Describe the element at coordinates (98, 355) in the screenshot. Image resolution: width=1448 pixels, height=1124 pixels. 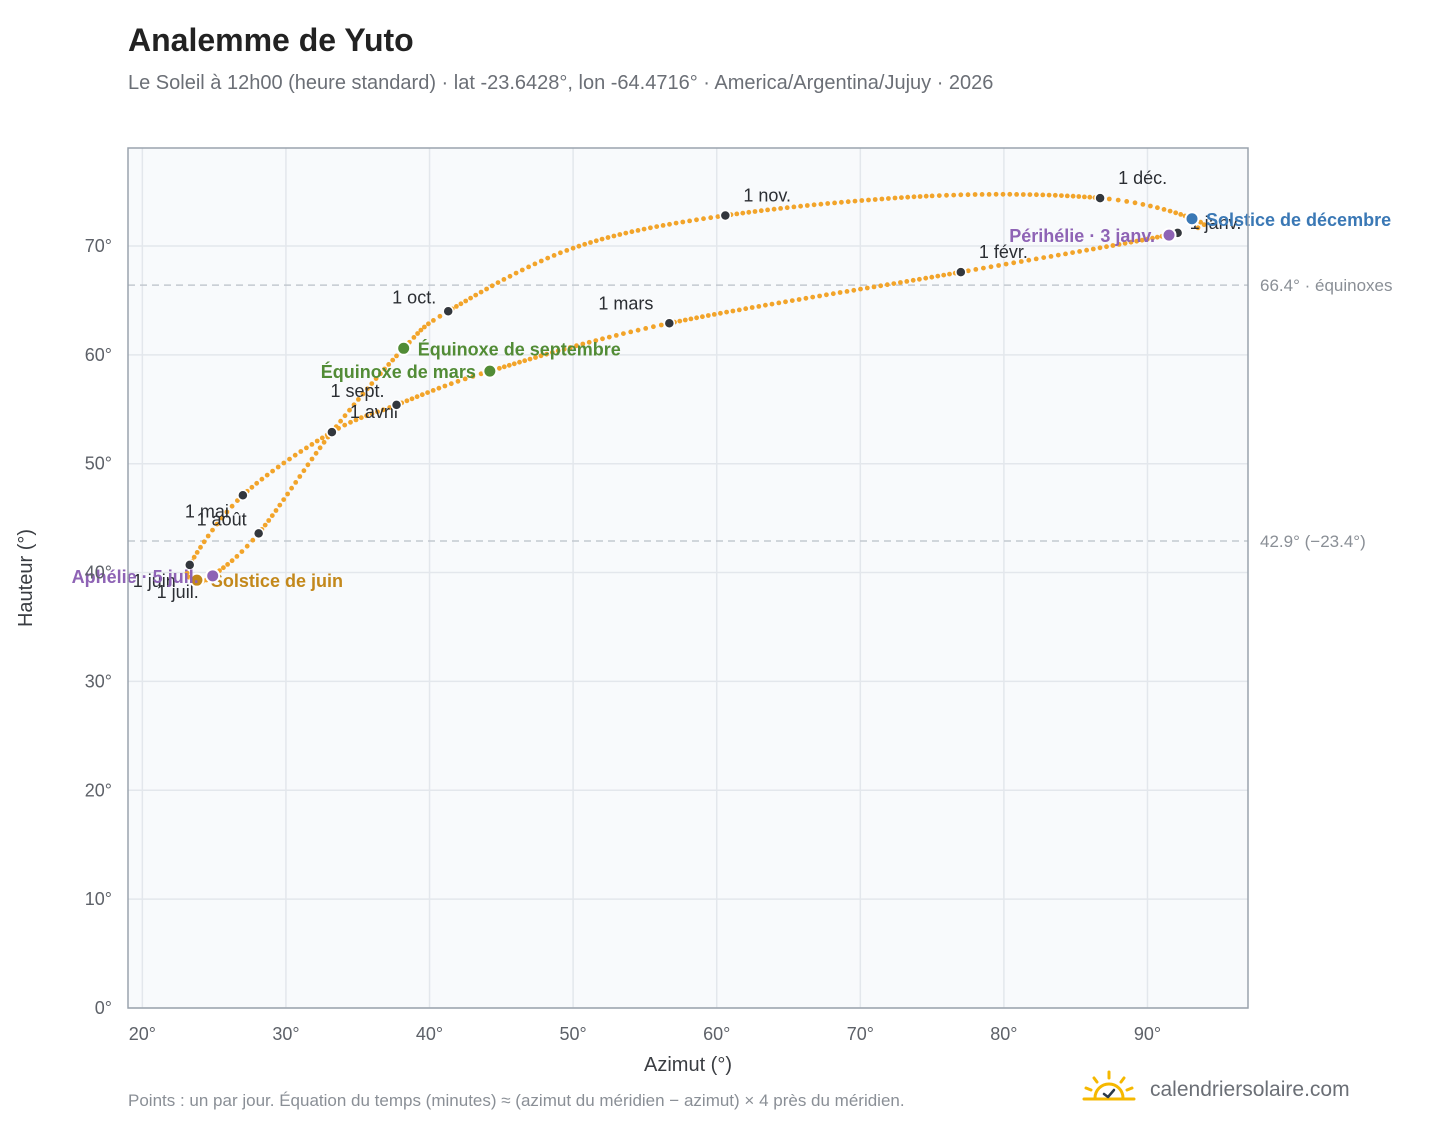
I see `y-tick-label: 60°` at that location.